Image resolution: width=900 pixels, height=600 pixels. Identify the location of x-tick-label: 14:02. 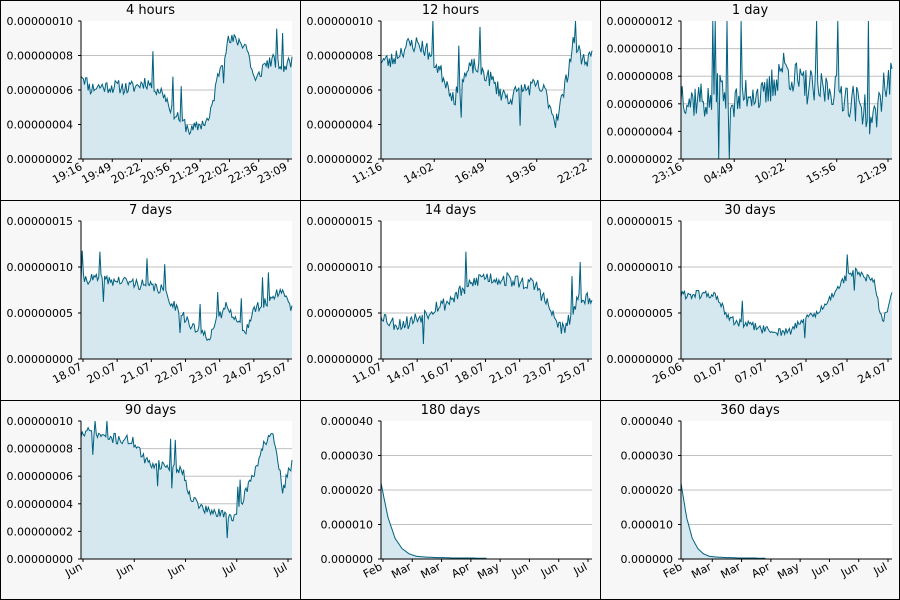
(419, 173).